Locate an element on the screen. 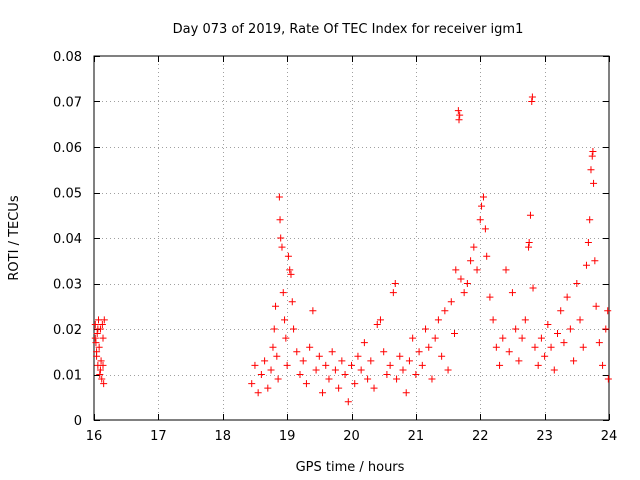 The height and width of the screenshot is (480, 640). x-tick-labels: 16 17 18 19 20 21 22 23 24 is located at coordinates (352, 436).